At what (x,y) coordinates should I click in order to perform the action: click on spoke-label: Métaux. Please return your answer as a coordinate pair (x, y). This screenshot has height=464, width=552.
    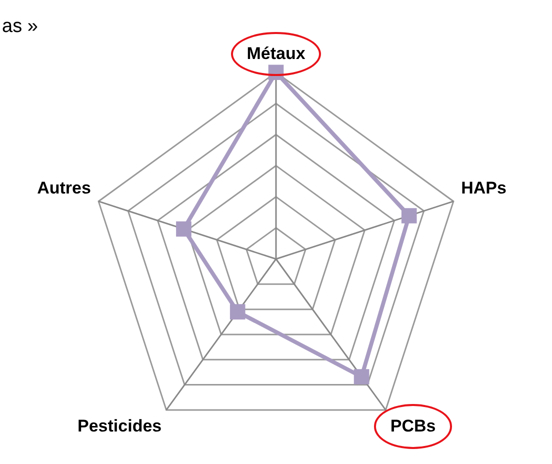
    Looking at the image, I should click on (276, 53).